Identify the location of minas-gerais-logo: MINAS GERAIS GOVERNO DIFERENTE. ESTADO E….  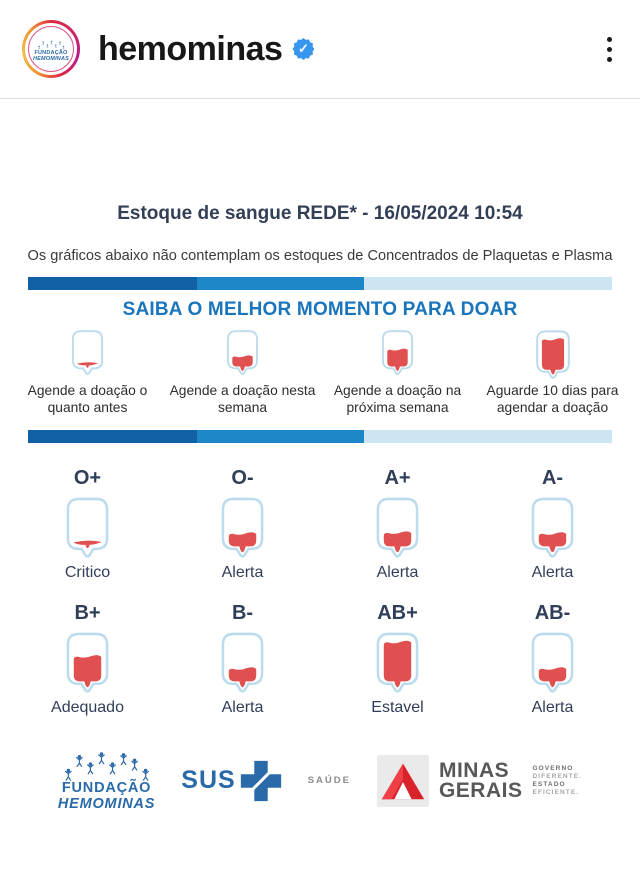
(479, 780).